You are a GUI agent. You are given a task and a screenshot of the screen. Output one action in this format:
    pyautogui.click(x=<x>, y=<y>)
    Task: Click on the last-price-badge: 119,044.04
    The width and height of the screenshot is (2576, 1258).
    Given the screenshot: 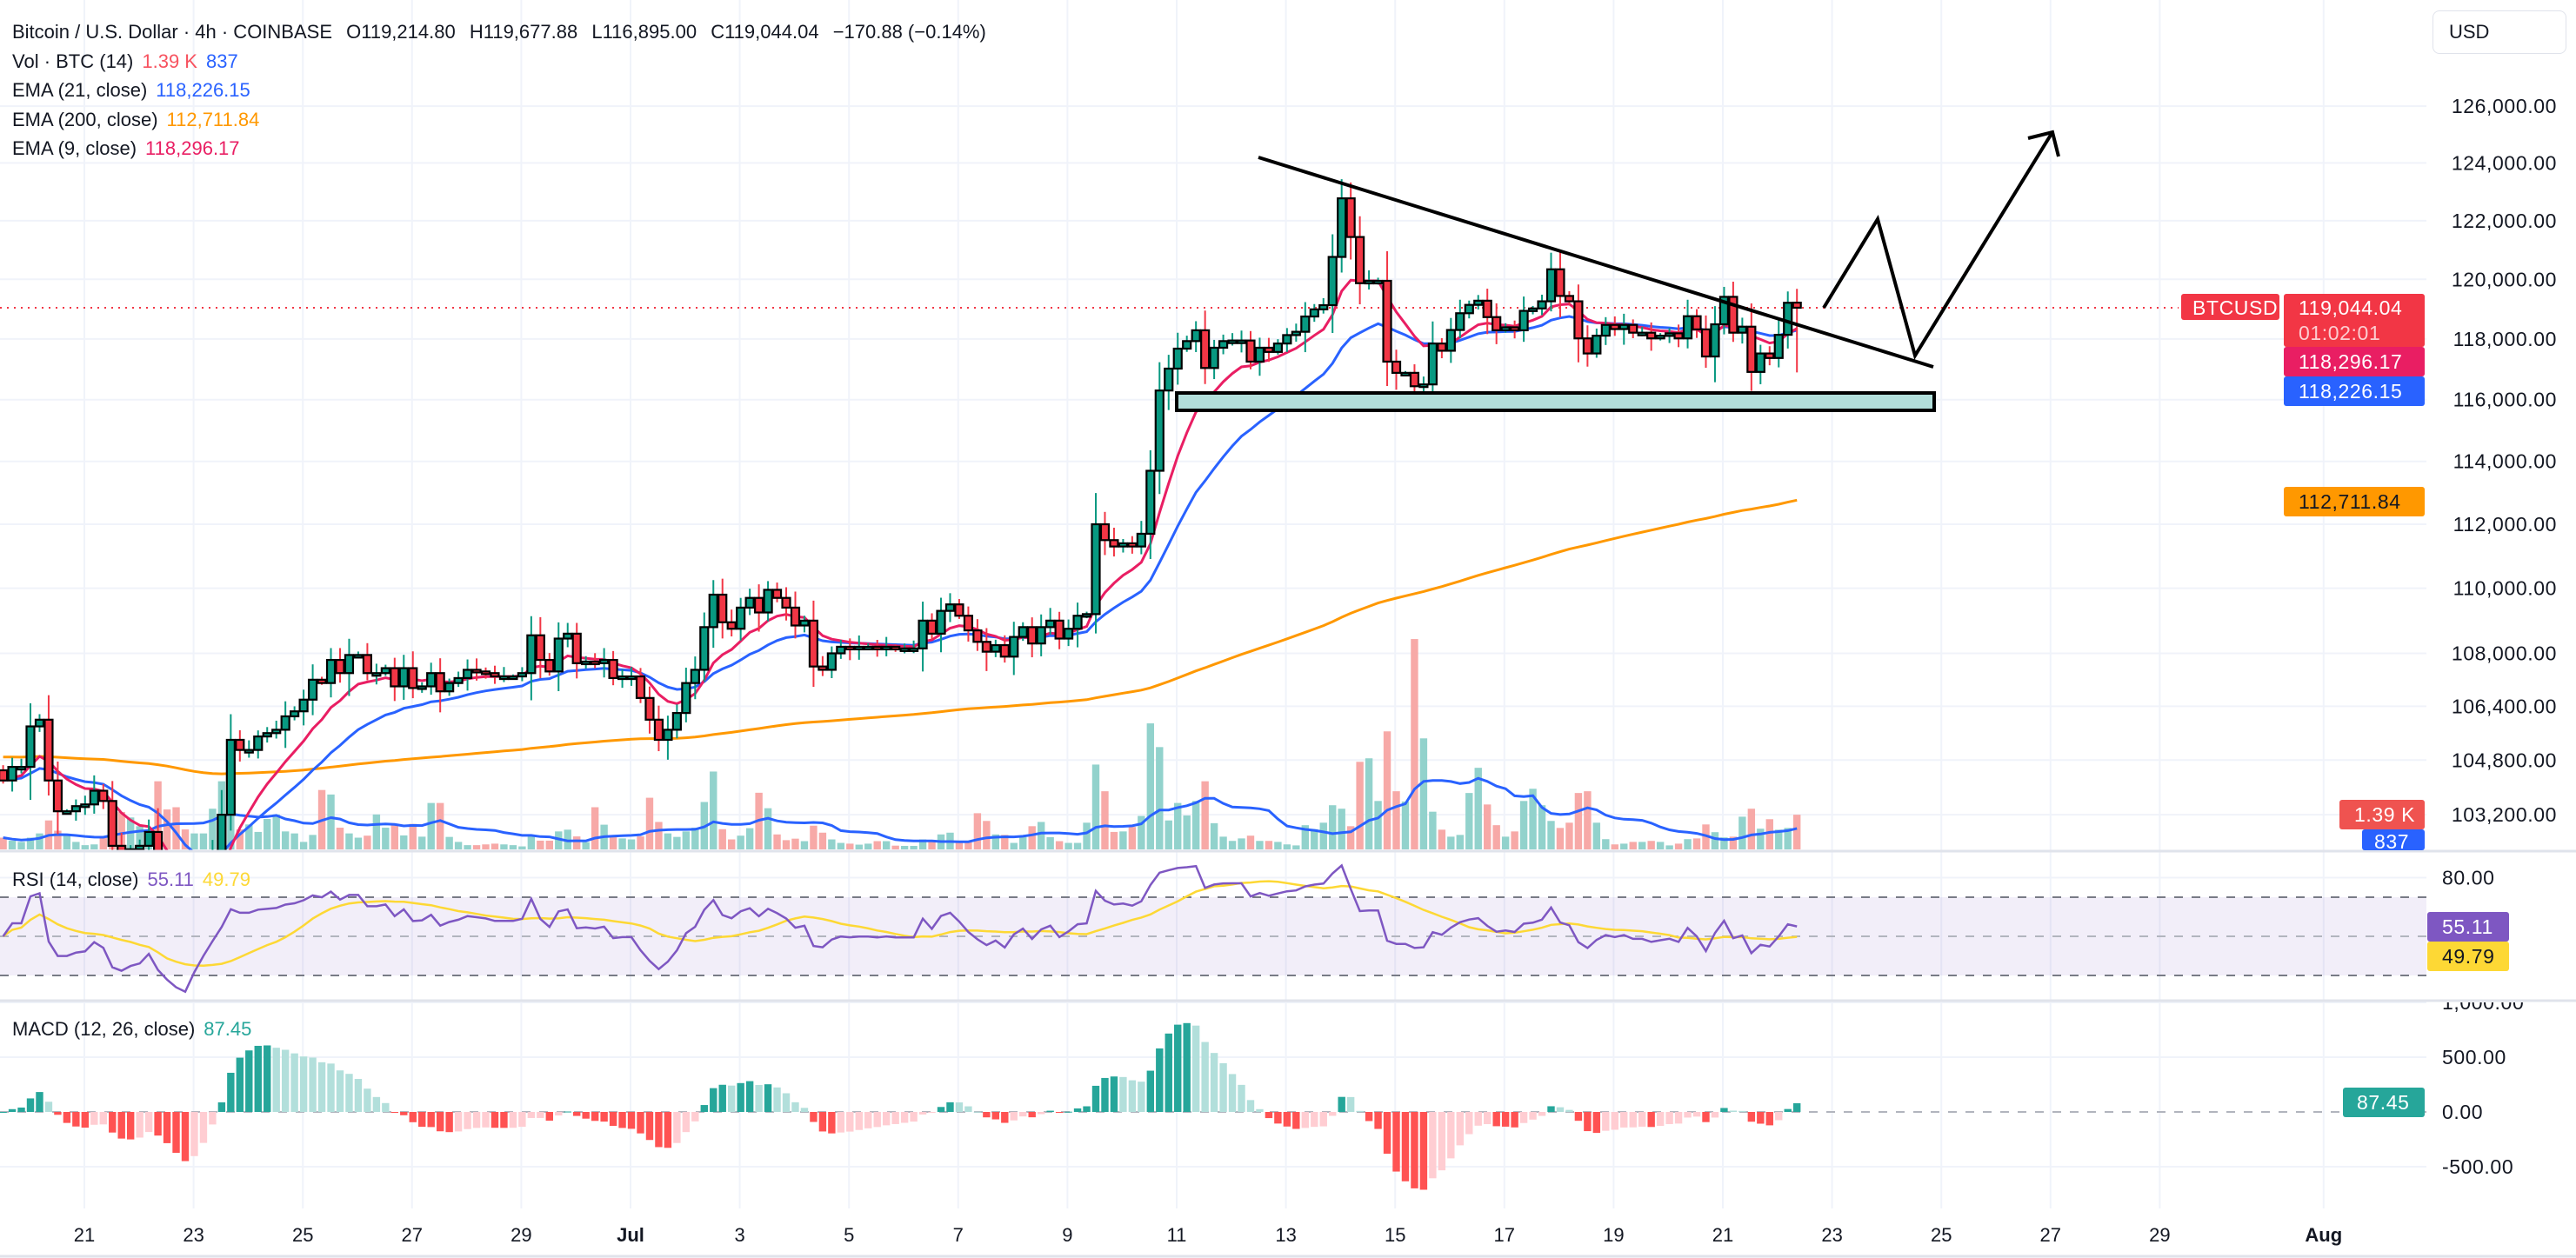 What is the action you would take?
    pyautogui.click(x=2350, y=307)
    